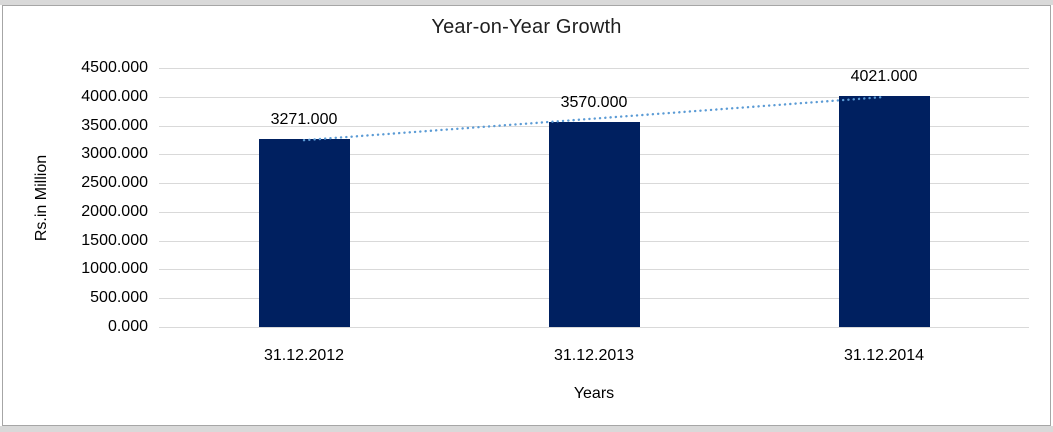 The image size is (1053, 432). Describe the element at coordinates (114, 154) in the screenshot. I see `y-tick-label: 3000.000` at that location.